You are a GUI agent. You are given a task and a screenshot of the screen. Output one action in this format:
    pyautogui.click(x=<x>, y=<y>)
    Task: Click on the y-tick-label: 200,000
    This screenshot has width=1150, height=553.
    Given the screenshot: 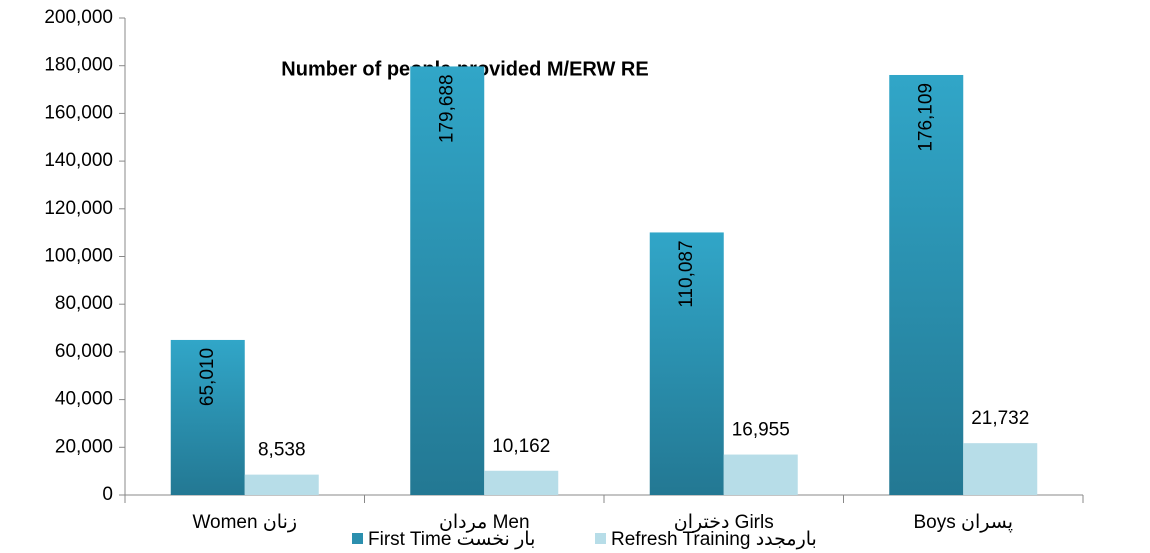 What is the action you would take?
    pyautogui.click(x=78, y=17)
    